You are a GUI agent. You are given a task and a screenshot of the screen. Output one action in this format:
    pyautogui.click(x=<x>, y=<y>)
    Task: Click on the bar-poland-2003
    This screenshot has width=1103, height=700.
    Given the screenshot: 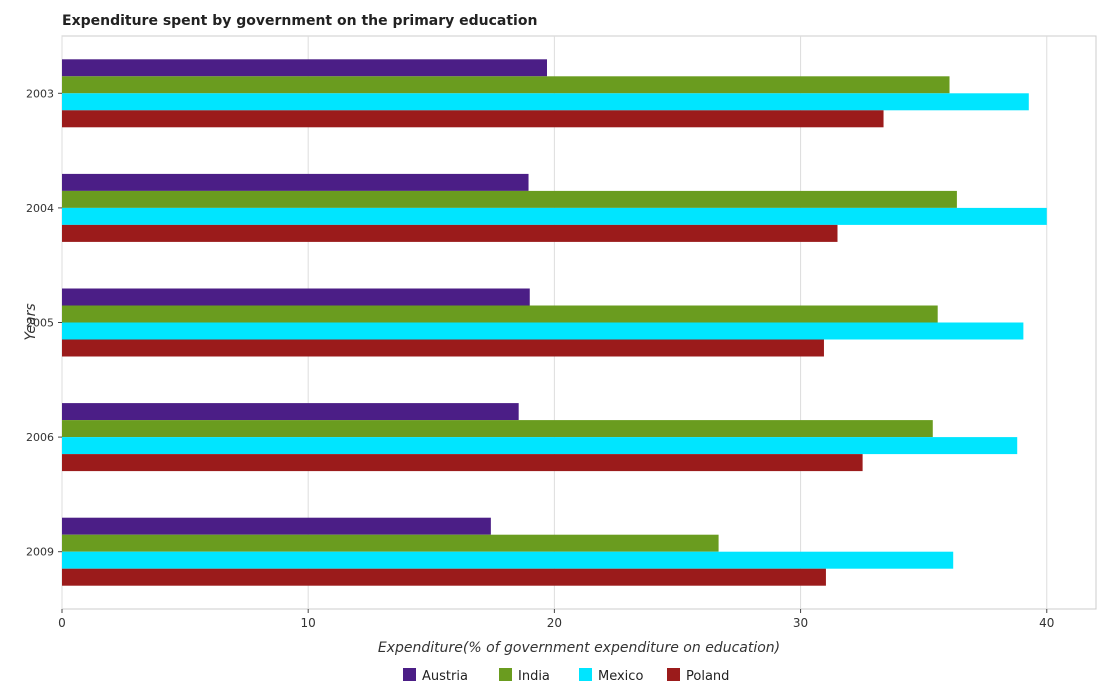 What is the action you would take?
    pyautogui.click(x=473, y=119)
    